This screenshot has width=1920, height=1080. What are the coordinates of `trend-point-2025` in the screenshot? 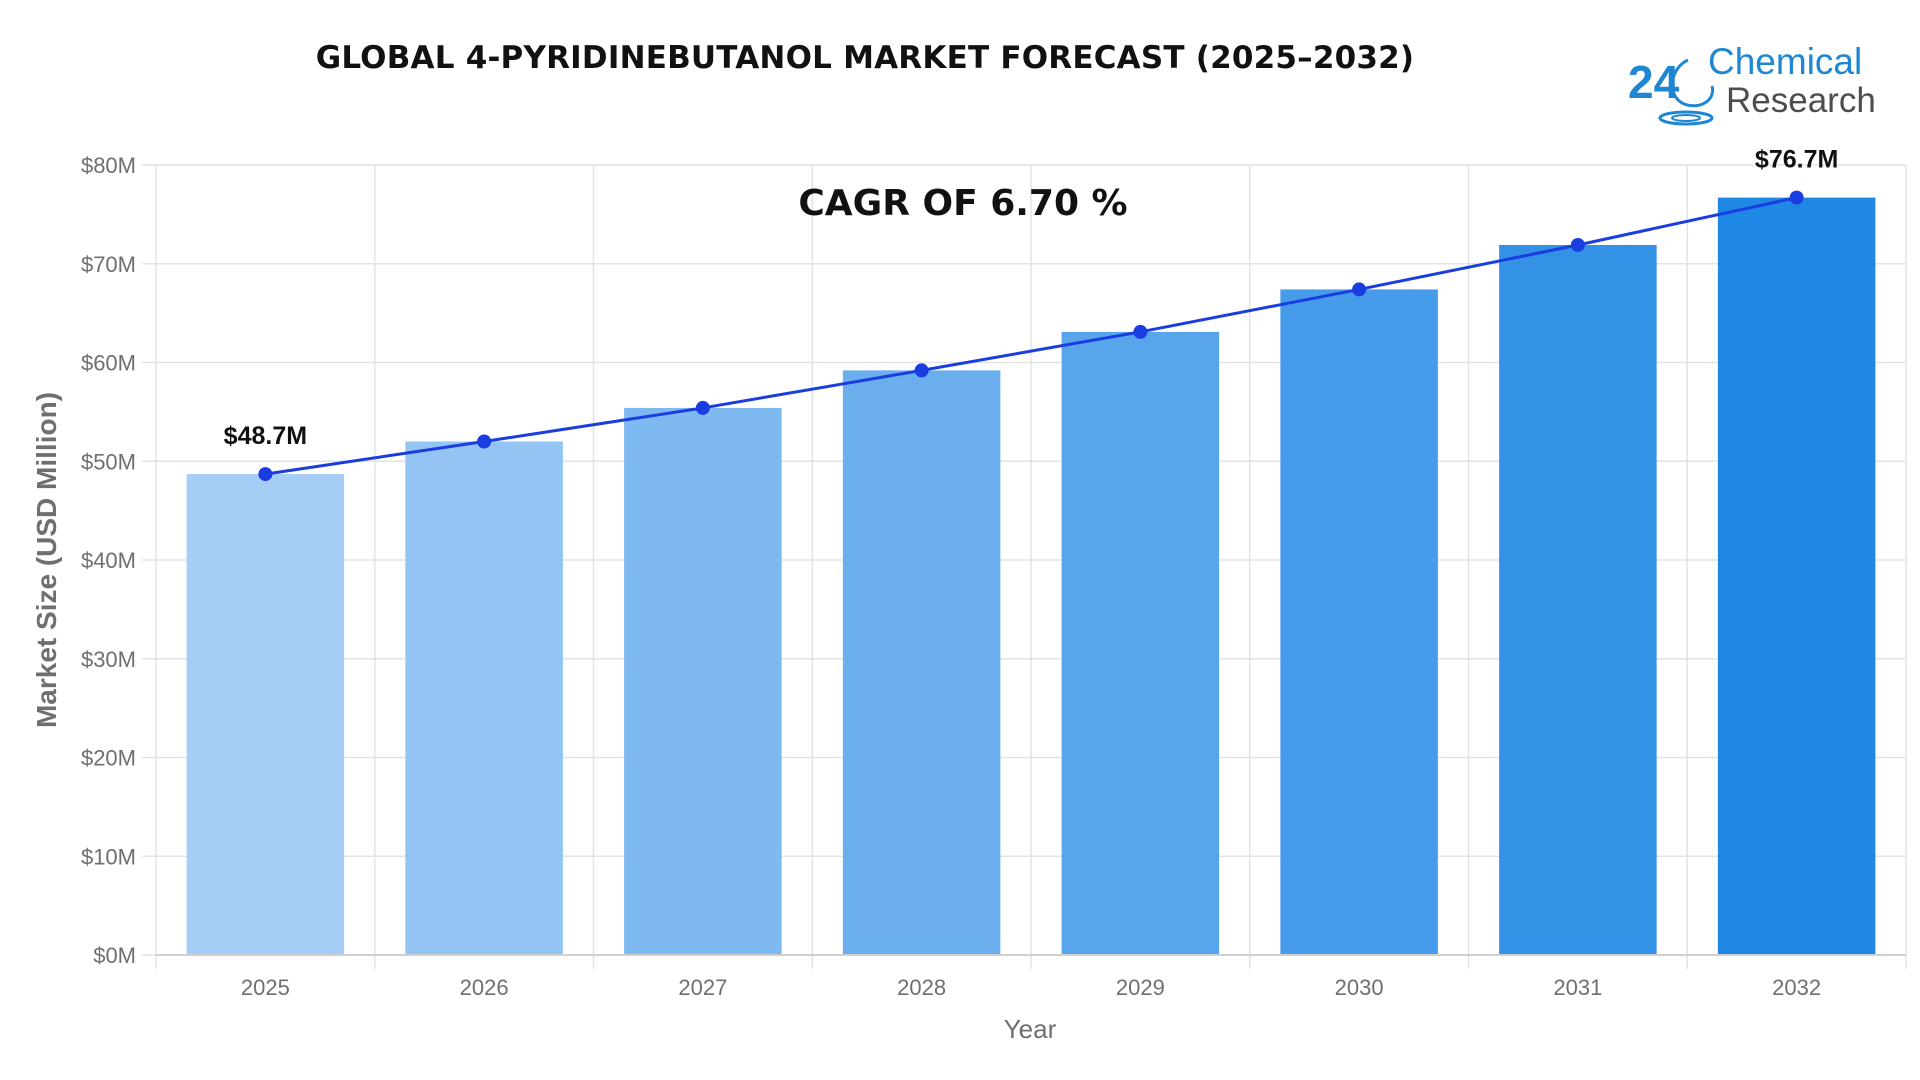 It's located at (265, 474).